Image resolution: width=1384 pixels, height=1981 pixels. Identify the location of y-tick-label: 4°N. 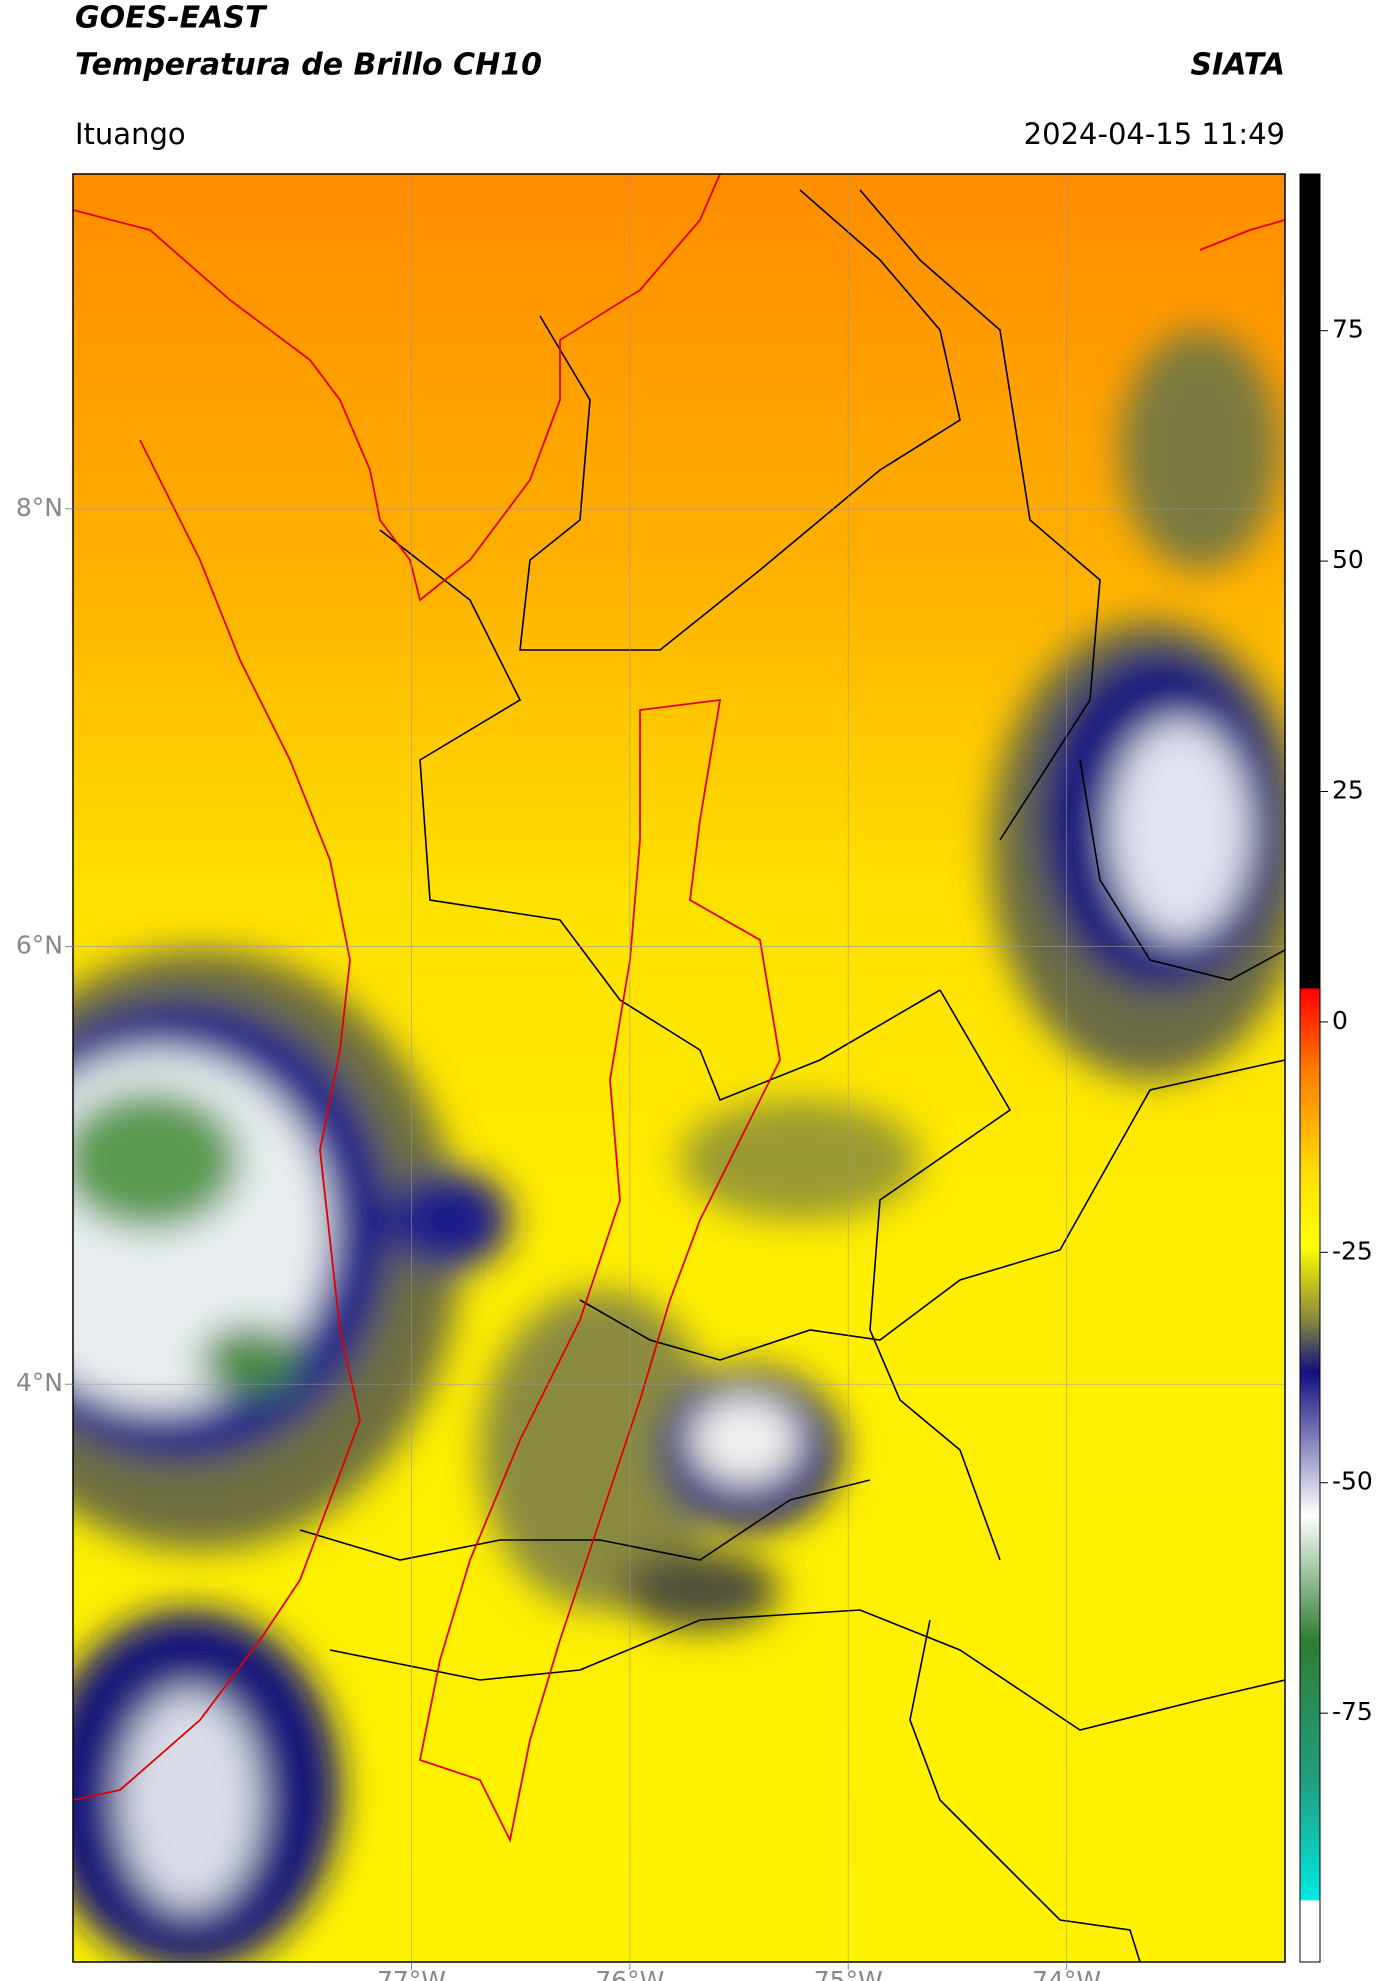
(39, 1382).